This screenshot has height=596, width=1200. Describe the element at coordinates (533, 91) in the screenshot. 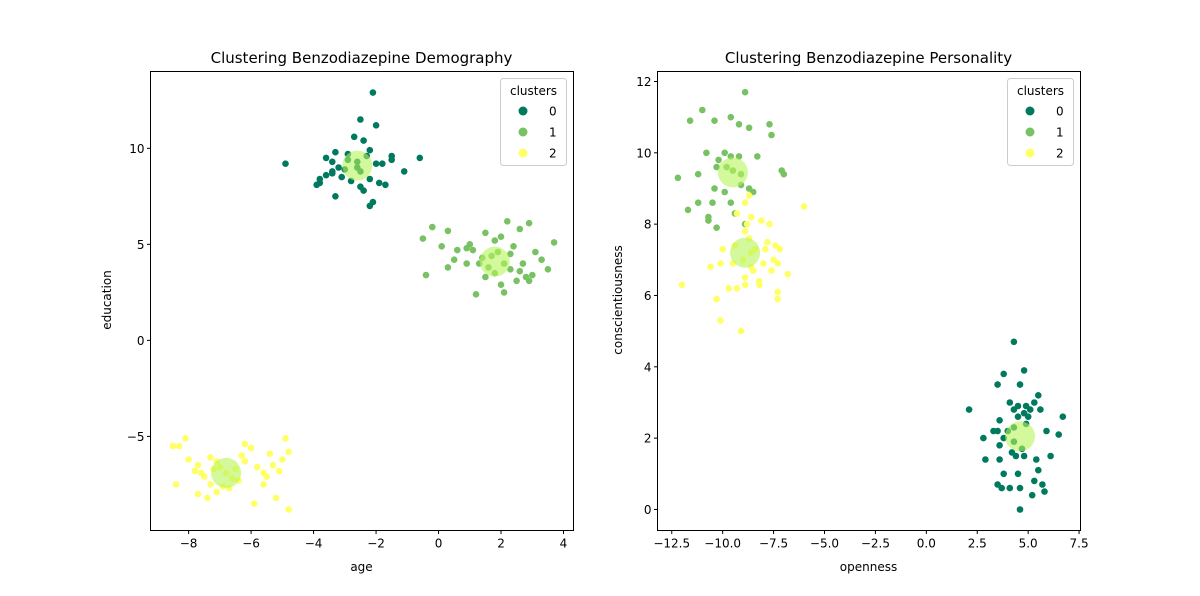

I see `legend-title: clusters` at that location.